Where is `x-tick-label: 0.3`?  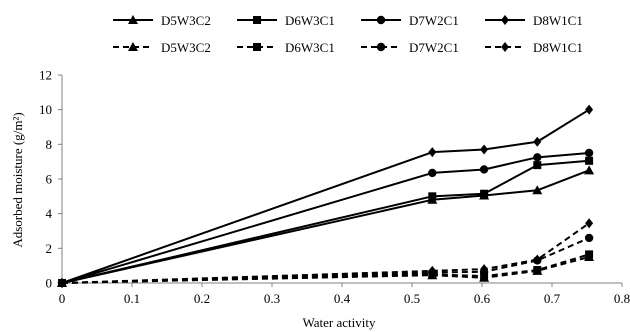
x-tick-label: 0.3 is located at coordinates (272, 298).